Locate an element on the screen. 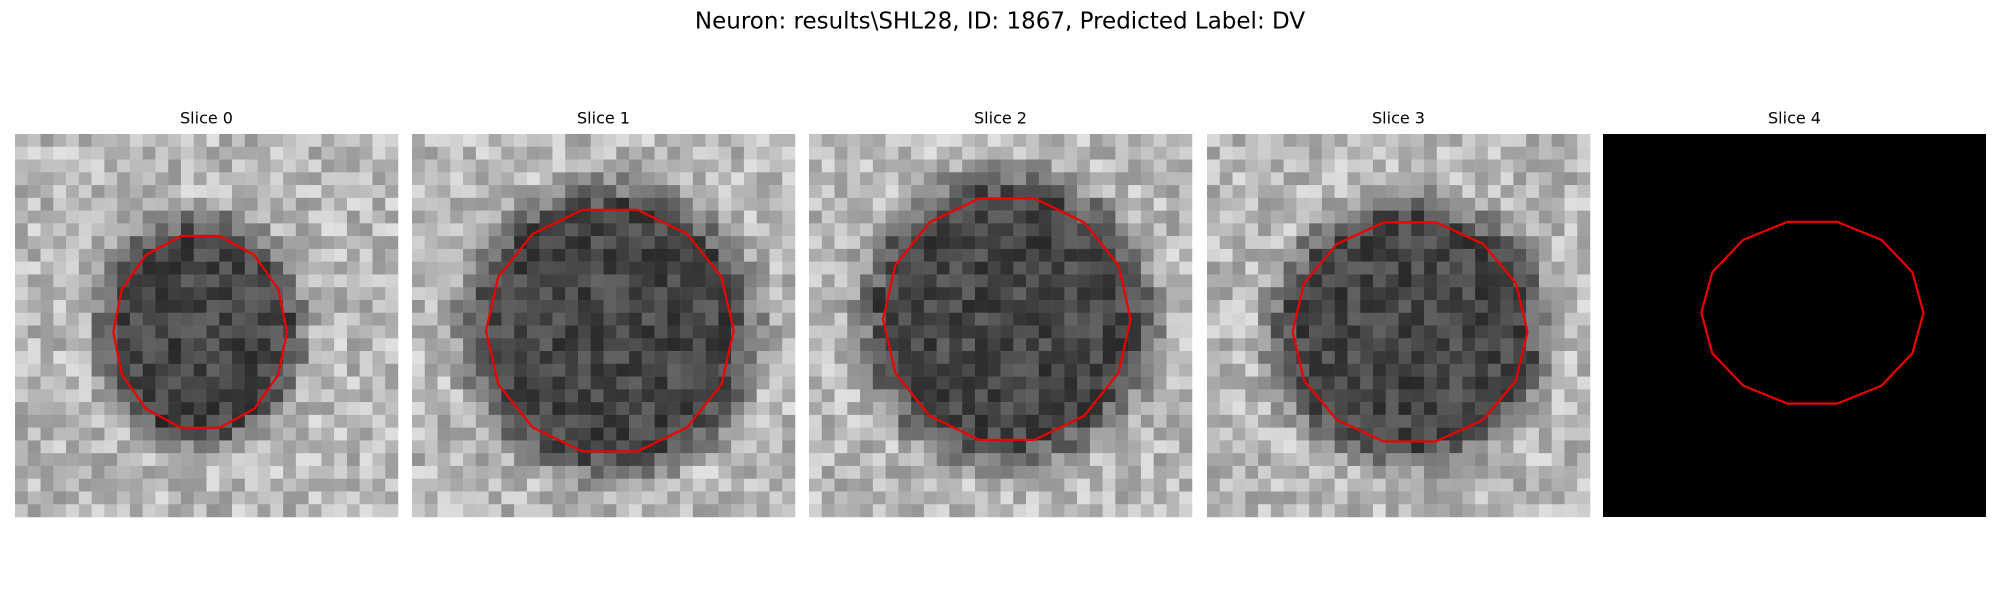 This screenshot has width=2000, height=604. roi-contour is located at coordinates (1410, 332).